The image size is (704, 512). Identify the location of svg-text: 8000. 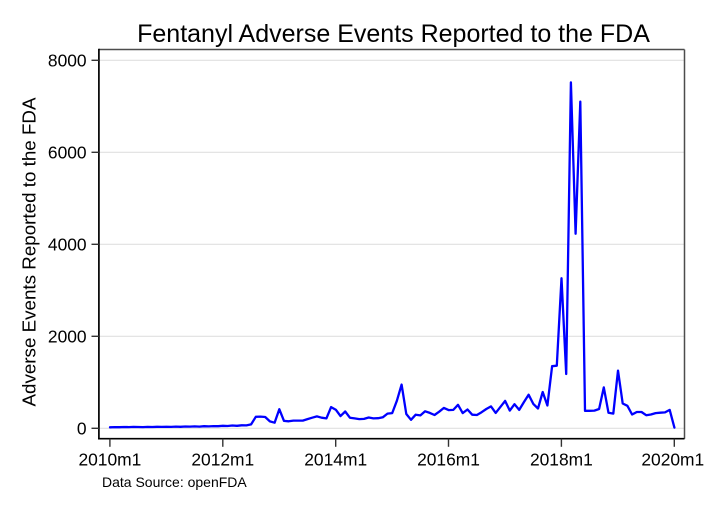
(67, 61).